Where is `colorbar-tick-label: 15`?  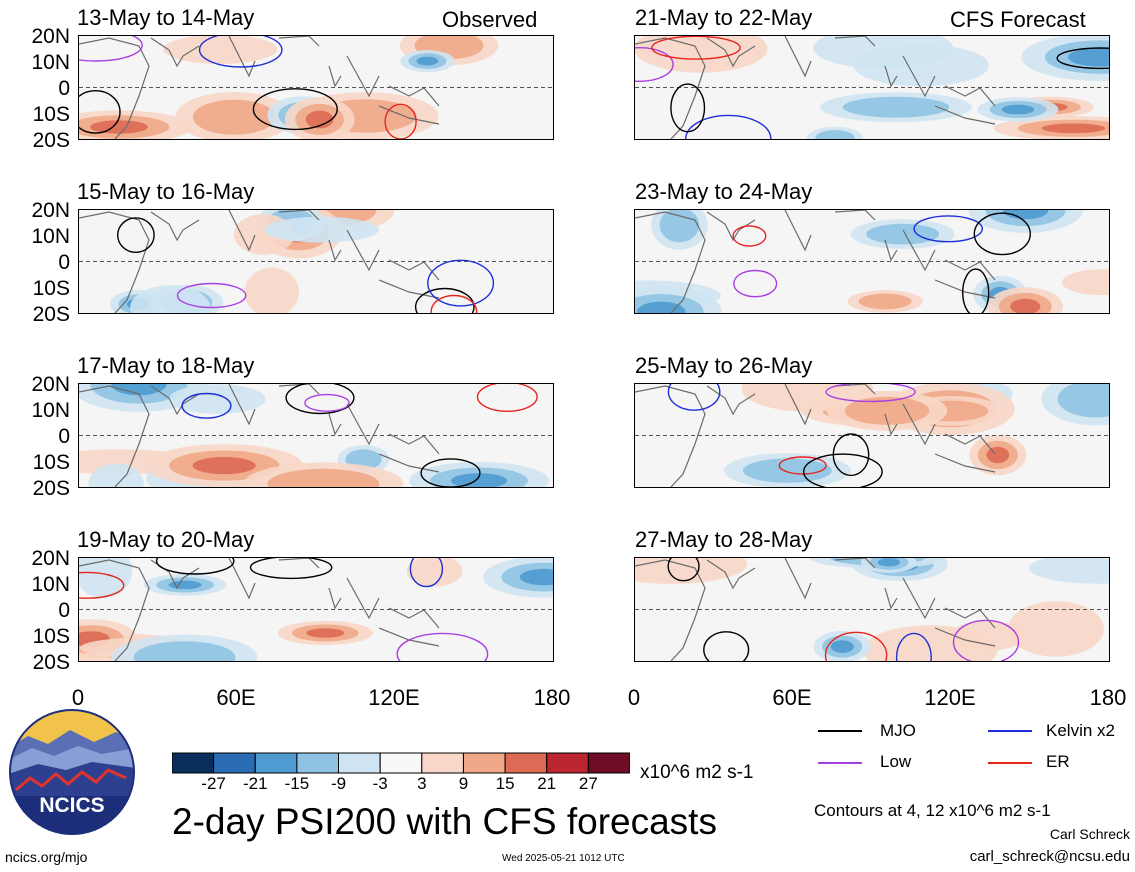
colorbar-tick-label: 15 is located at coordinates (505, 783).